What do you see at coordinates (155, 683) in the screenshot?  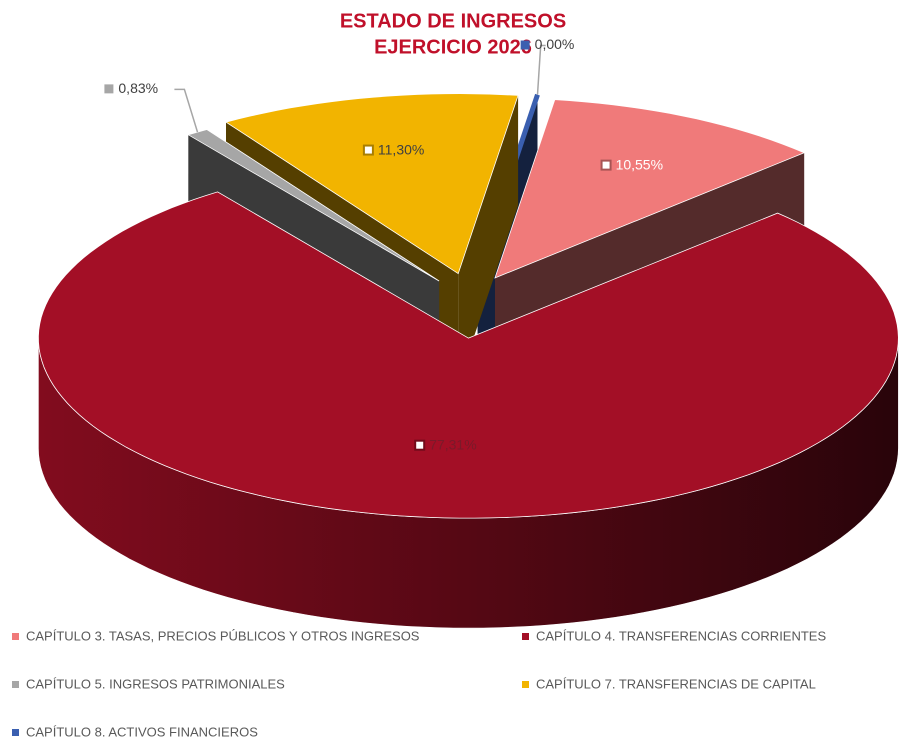 I see `legend-label: CAPÍTULO 5. INGRESOS PATRIMONIALES` at bounding box center [155, 683].